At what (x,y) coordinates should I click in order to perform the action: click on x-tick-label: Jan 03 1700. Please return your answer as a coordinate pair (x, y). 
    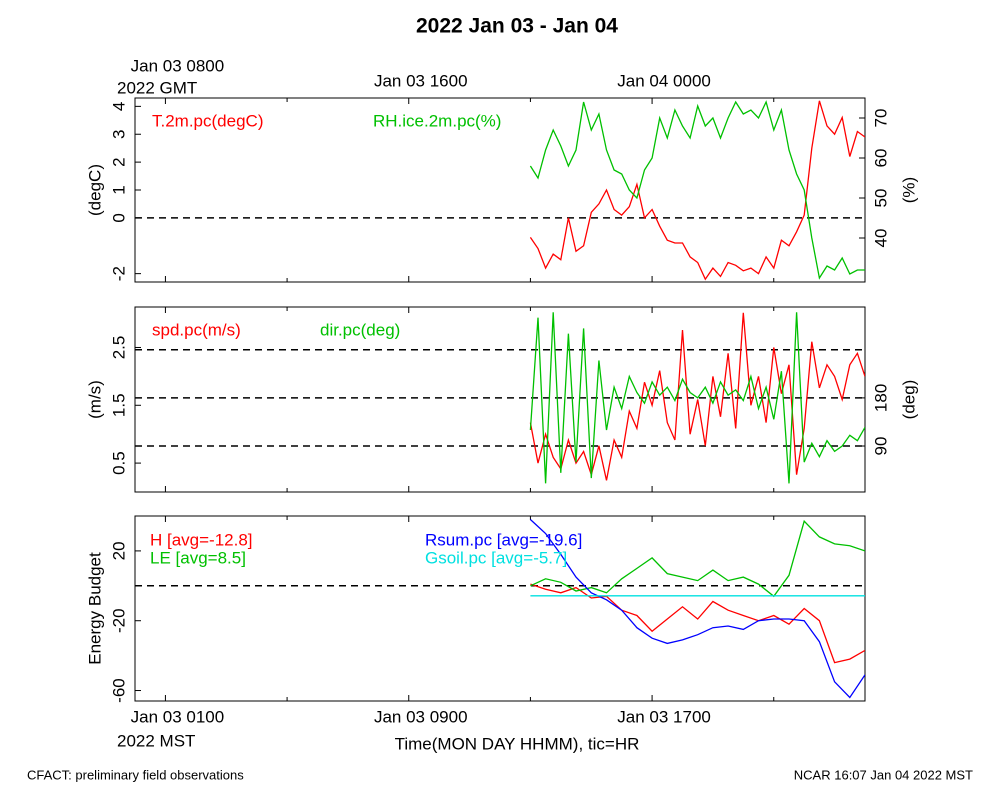
    Looking at the image, I should click on (664, 716).